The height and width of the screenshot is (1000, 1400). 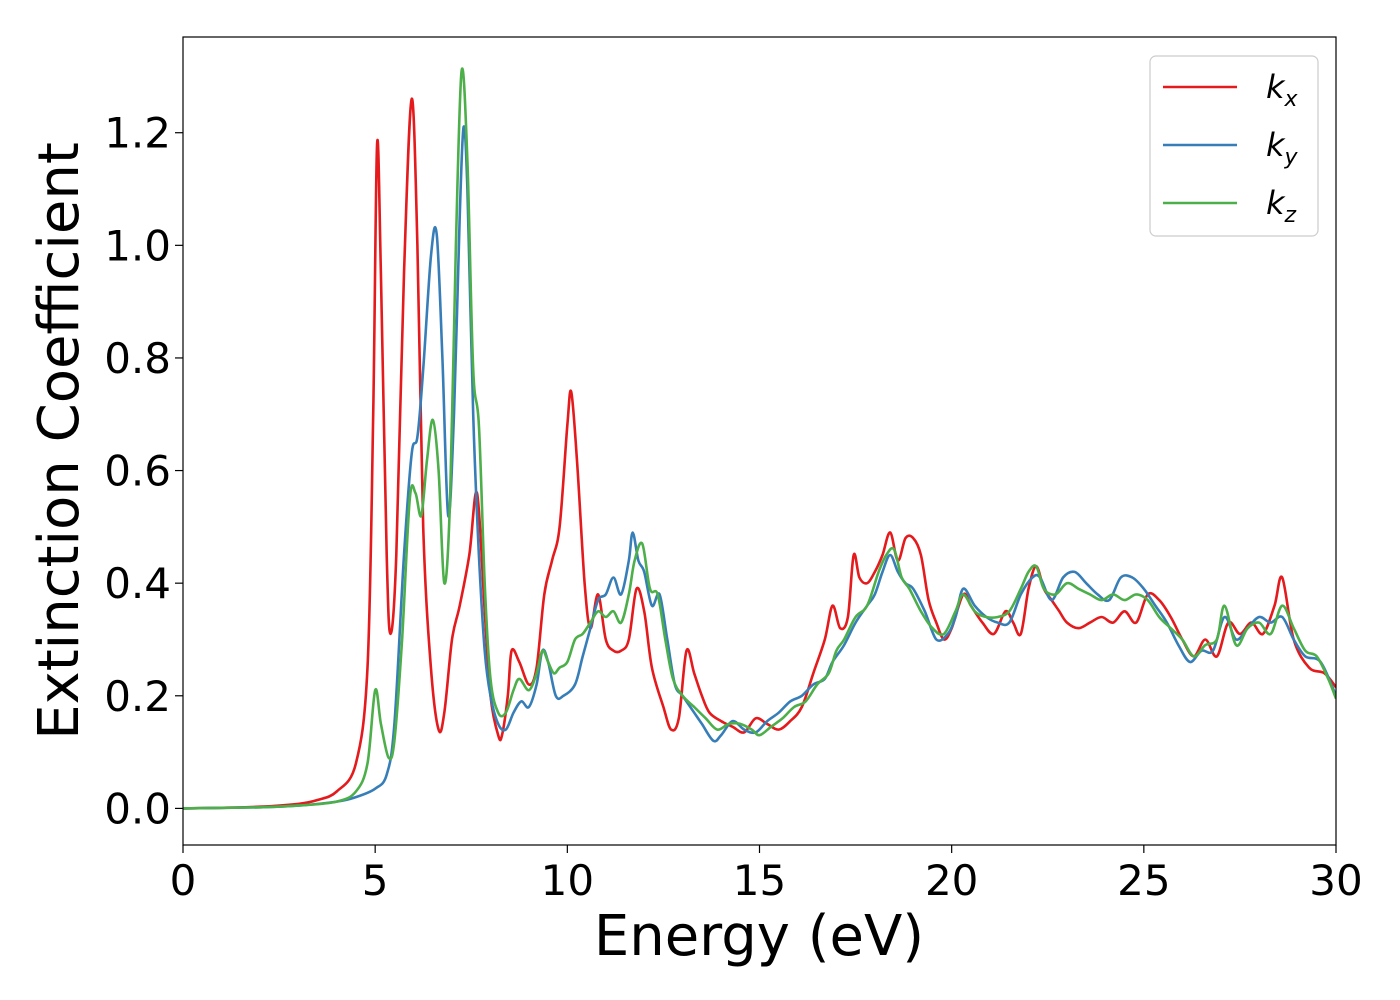 I want to click on legend-label-kz: kz, so click(x=1281, y=206).